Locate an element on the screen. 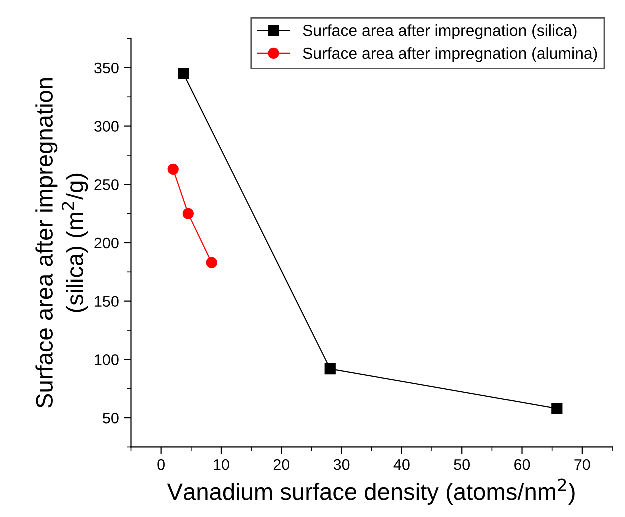 The image size is (625, 517). x-tick-label: 70 is located at coordinates (582, 464).